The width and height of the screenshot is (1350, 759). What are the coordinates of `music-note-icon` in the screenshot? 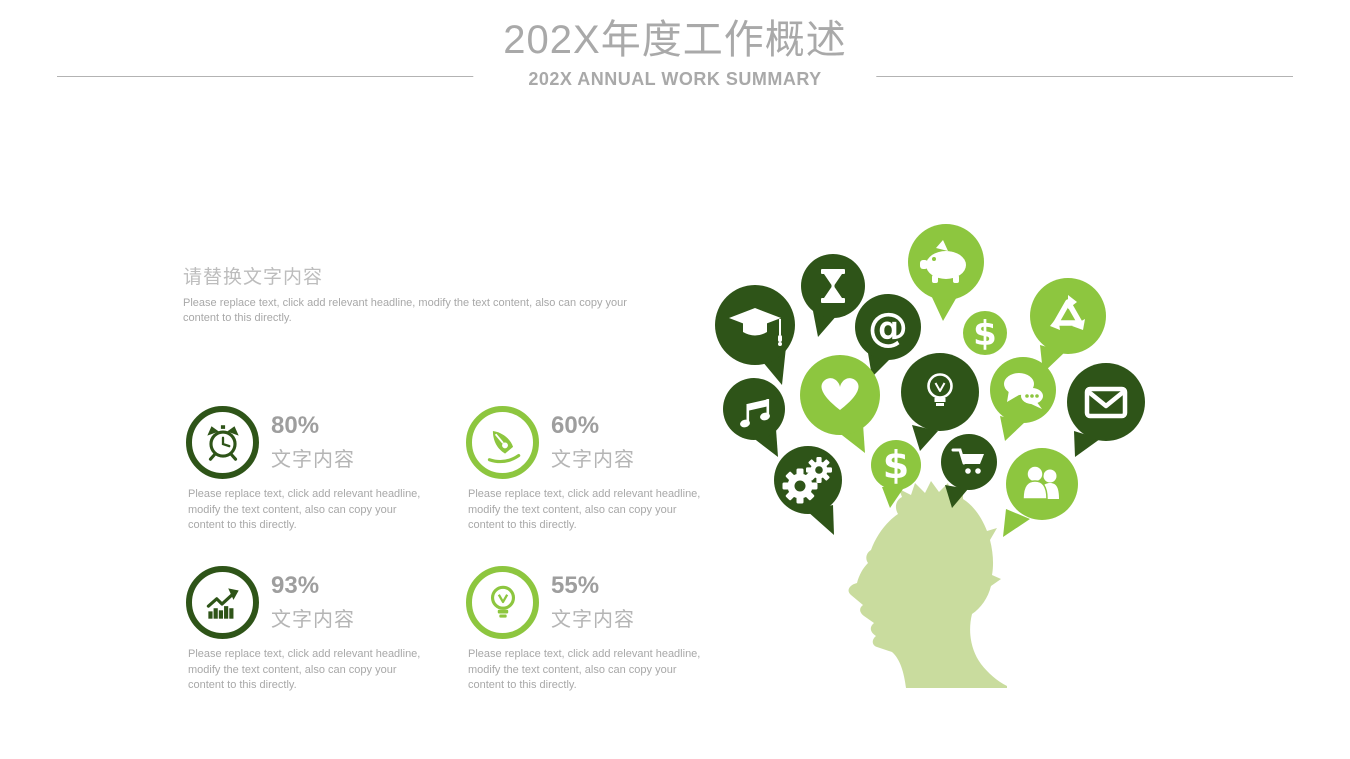 It's located at (754, 417).